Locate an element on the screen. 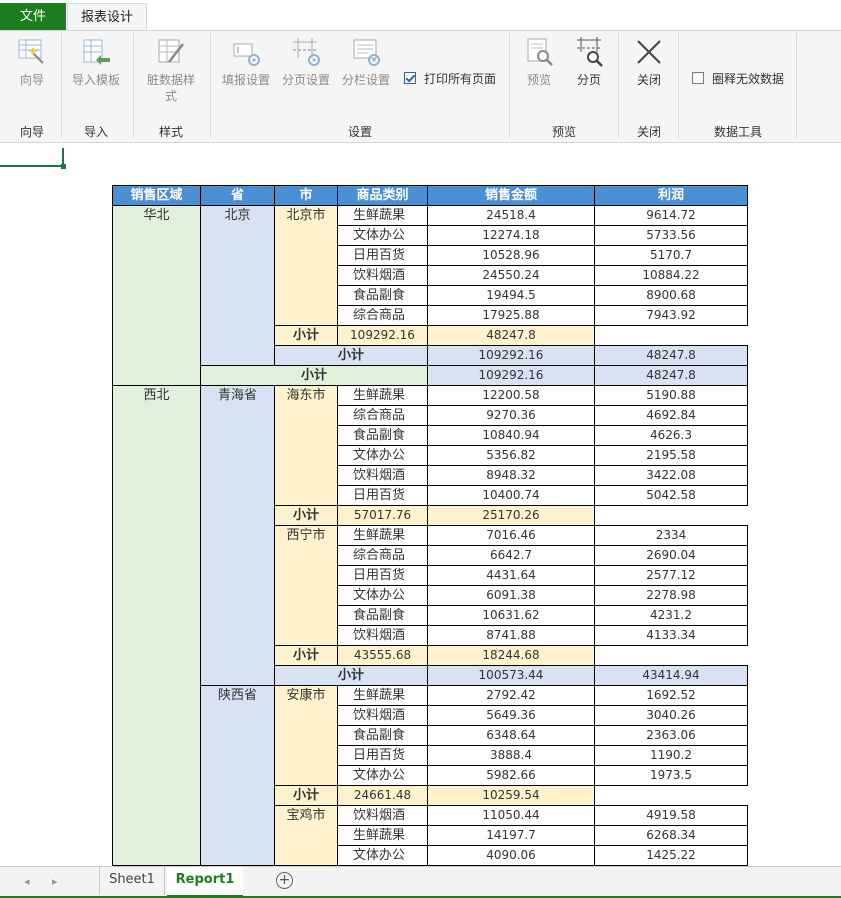 This screenshot has height=898, width=841. sales-cell: 10631.62 is located at coordinates (511, 615).